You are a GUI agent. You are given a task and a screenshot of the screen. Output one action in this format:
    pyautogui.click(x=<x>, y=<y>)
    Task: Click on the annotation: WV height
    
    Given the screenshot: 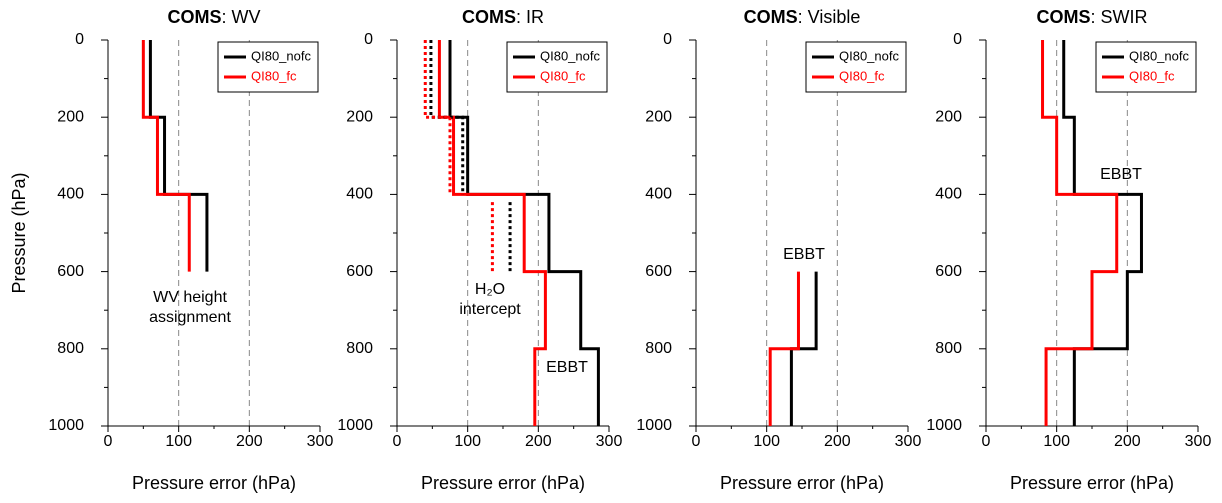 What is the action you would take?
    pyautogui.click(x=190, y=297)
    